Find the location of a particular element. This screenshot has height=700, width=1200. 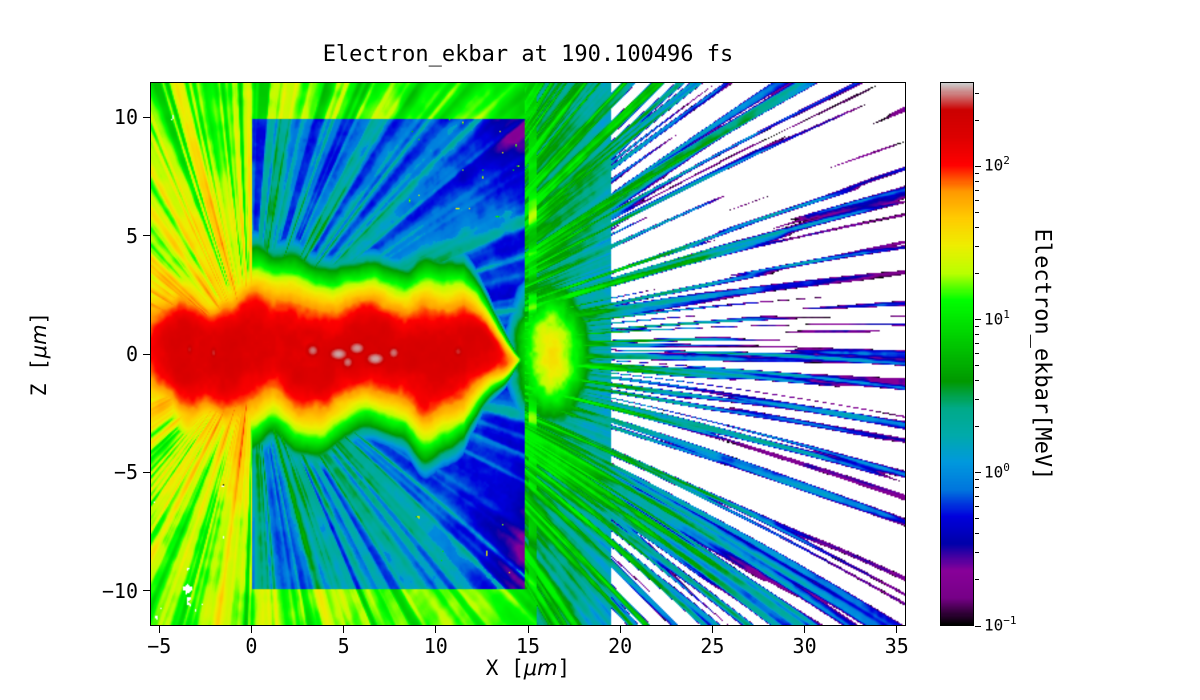

x-tick-label: 0 is located at coordinates (251, 646).